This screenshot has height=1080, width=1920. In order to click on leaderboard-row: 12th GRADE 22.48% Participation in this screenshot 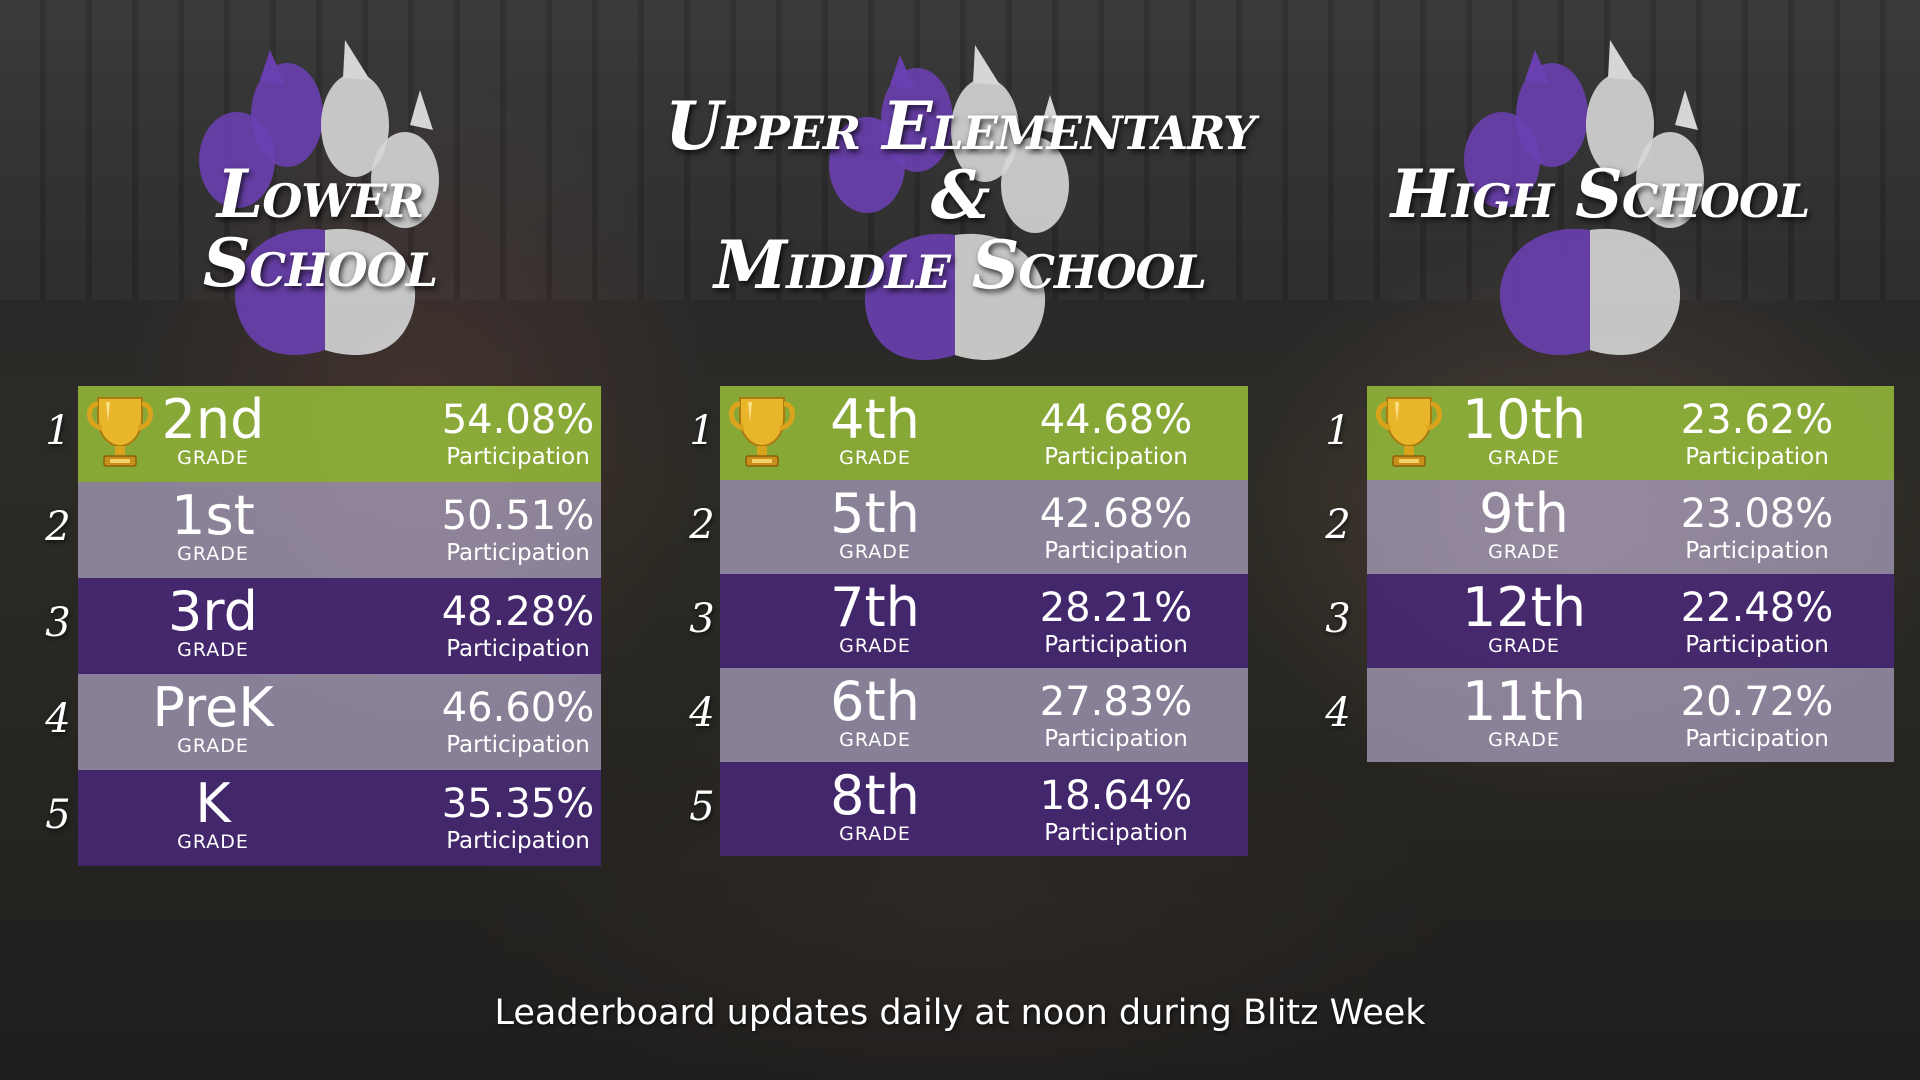, I will do `click(1630, 621)`.